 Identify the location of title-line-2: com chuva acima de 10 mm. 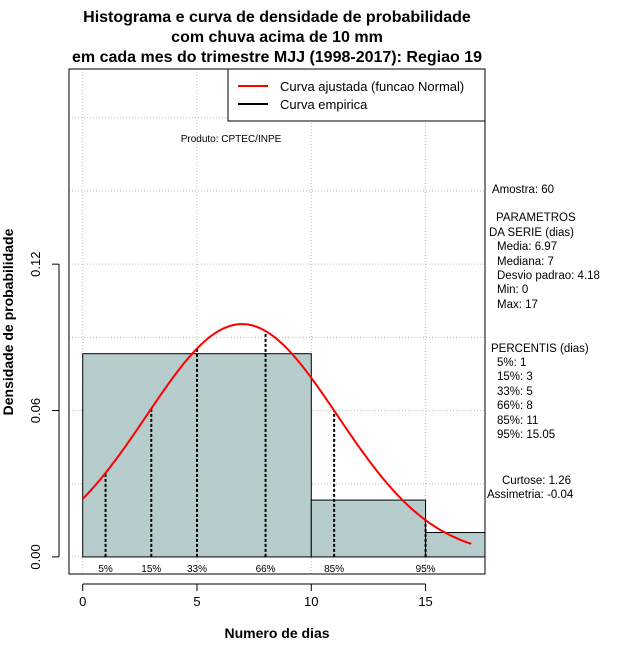
(277, 37).